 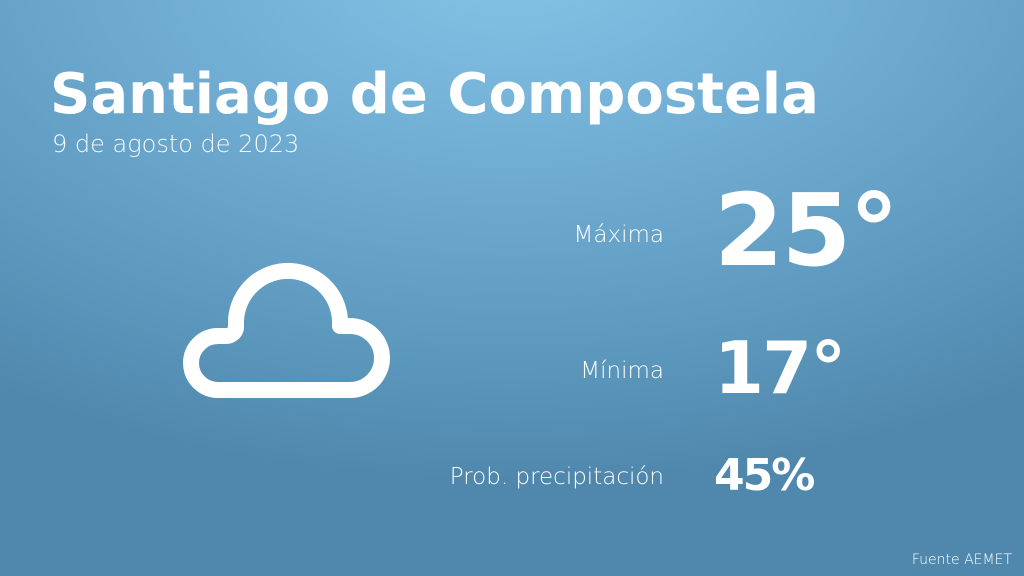 What do you see at coordinates (288, 334) in the screenshot?
I see `cloud-icon` at bounding box center [288, 334].